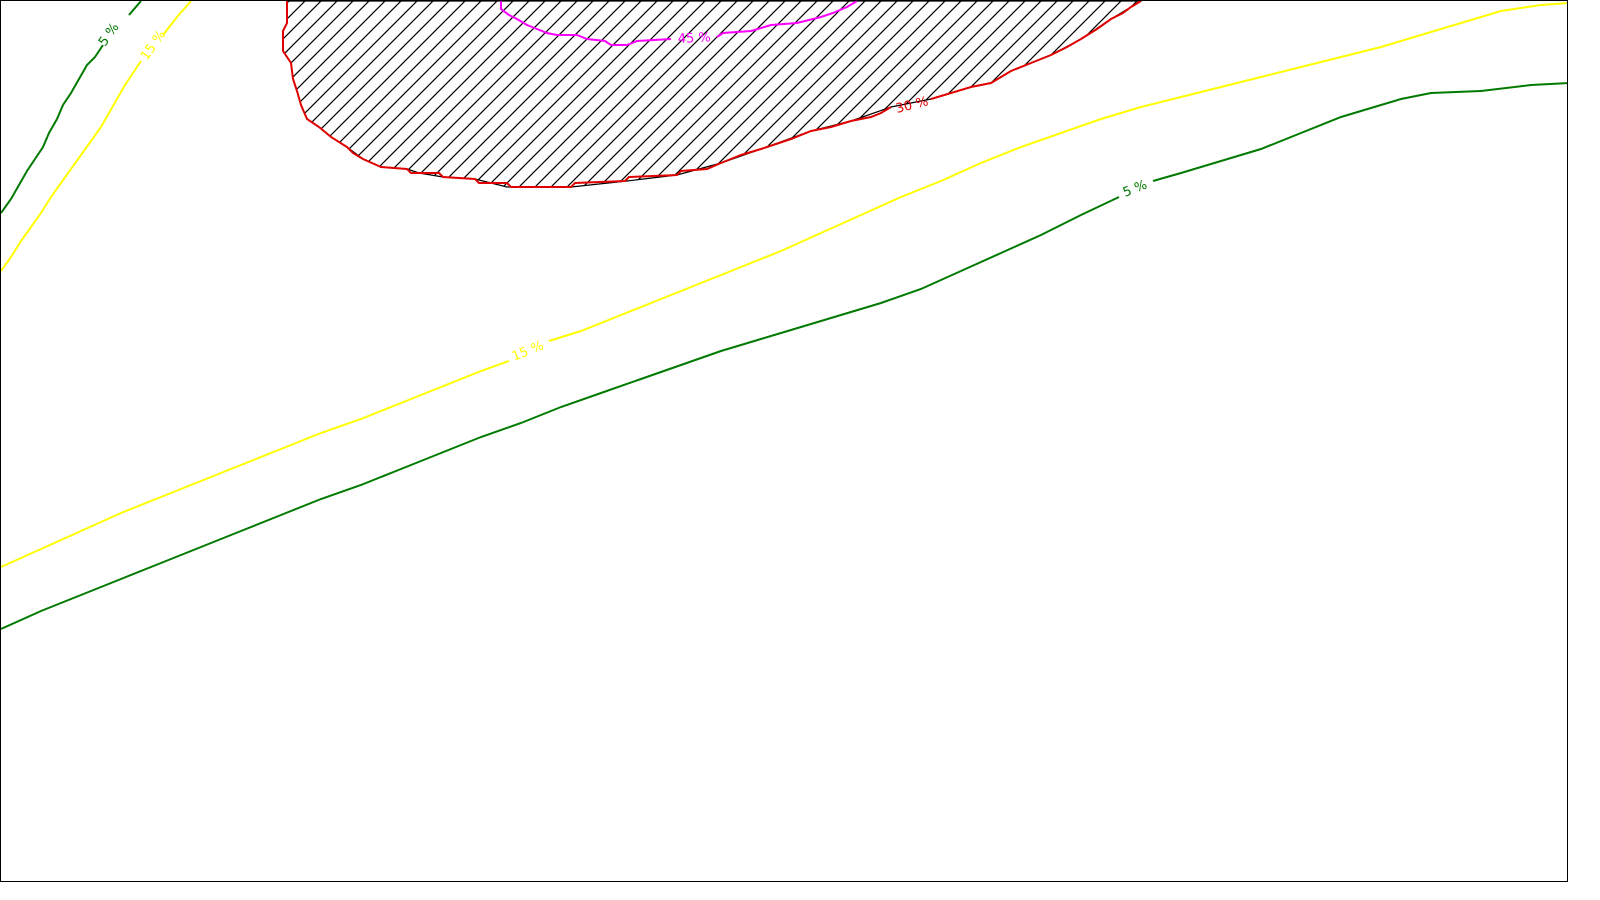  What do you see at coordinates (1036, 50) in the screenshot?
I see `contour-line-30-right` at bounding box center [1036, 50].